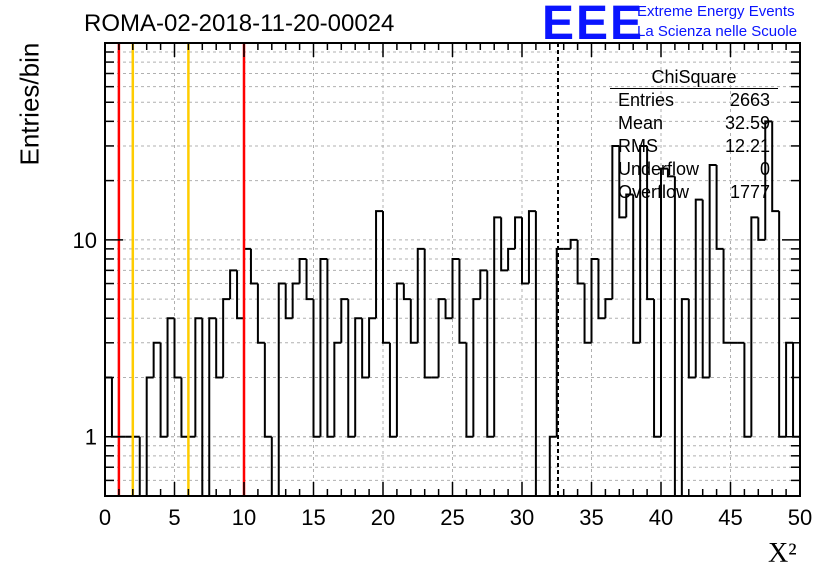 The image size is (836, 572). What do you see at coordinates (85, 240) in the screenshot?
I see `y-tick-label: 10` at bounding box center [85, 240].